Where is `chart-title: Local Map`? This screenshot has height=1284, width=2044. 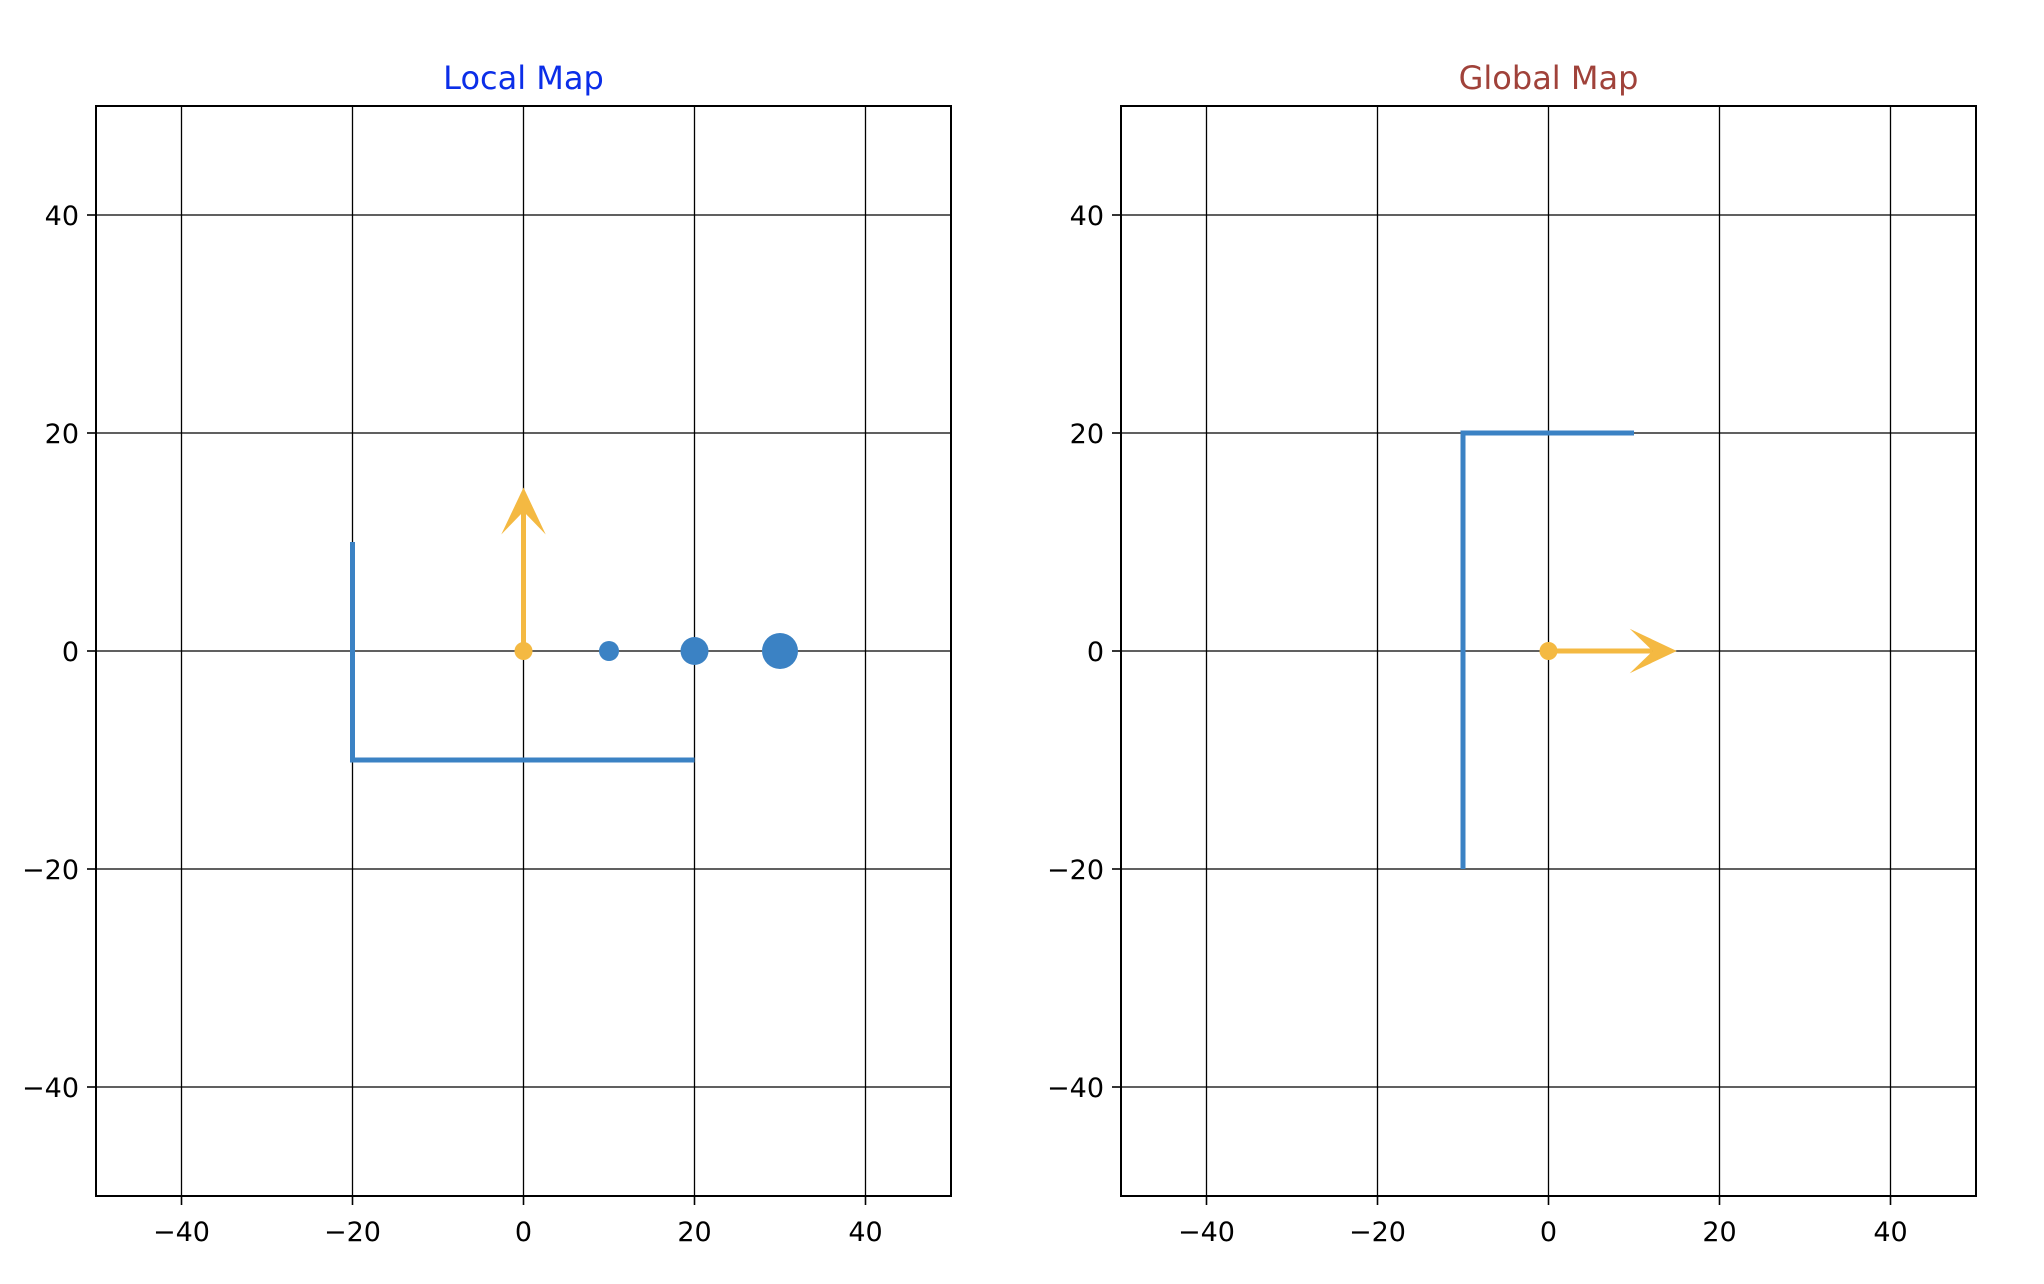
chart-title: Local Map is located at coordinates (523, 78).